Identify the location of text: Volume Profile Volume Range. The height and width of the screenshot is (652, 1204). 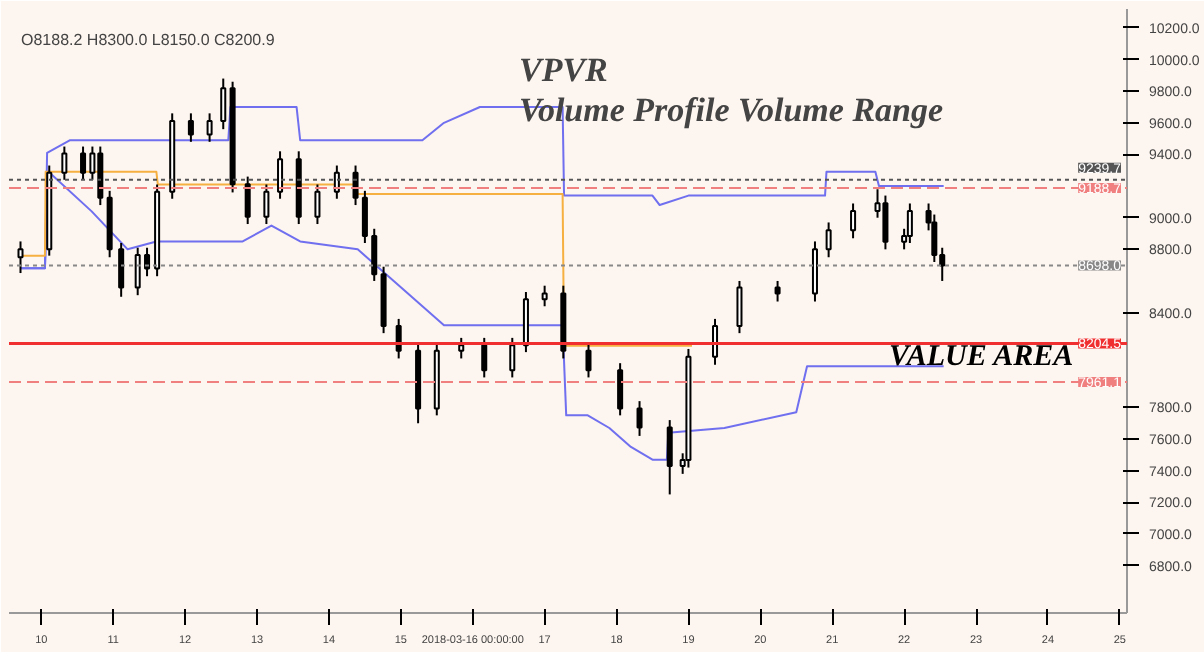
(731, 110).